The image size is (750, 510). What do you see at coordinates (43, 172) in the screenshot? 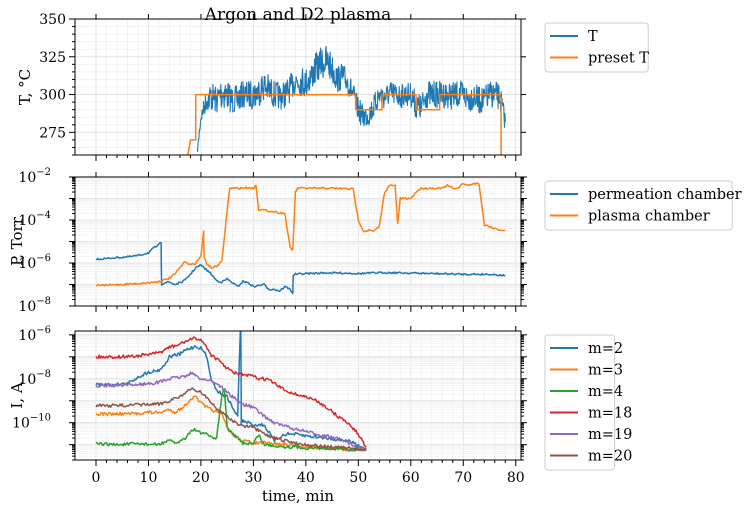
I see `tick-exponent: −2` at bounding box center [43, 172].